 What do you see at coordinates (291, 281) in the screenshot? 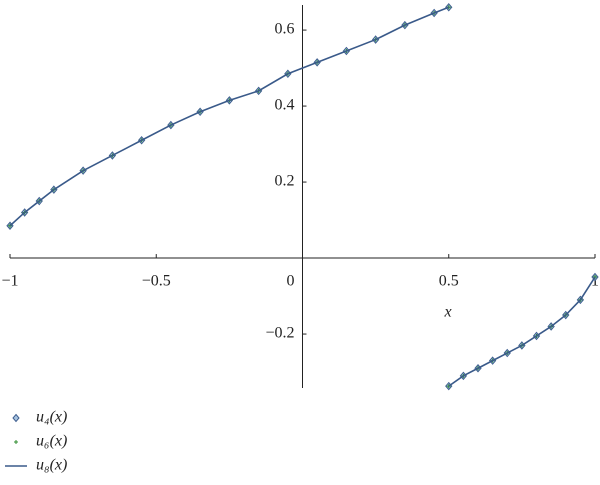
I see `x-tick-label: 0` at bounding box center [291, 281].